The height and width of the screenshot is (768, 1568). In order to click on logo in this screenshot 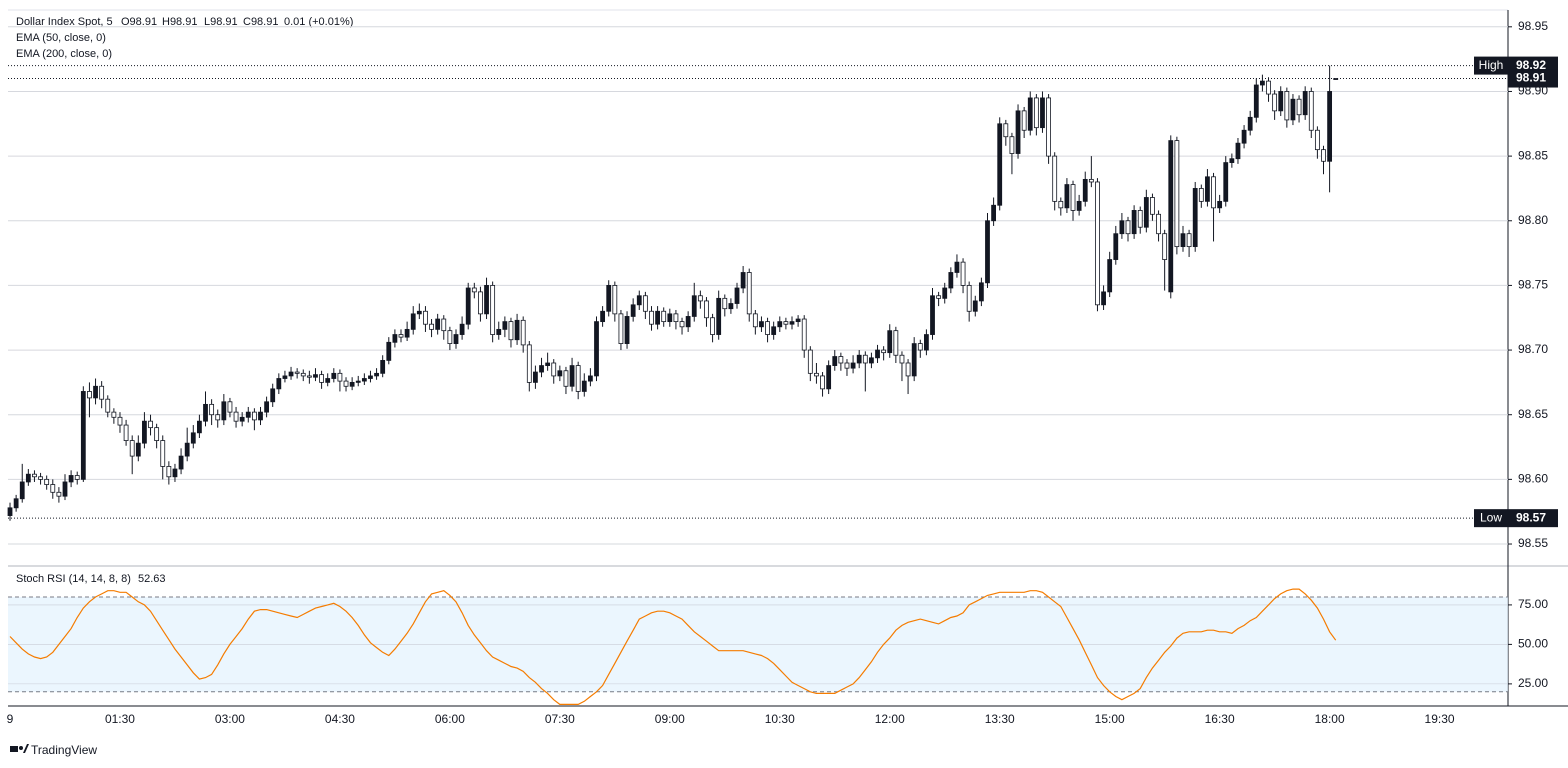, I will do `click(19, 748)`.